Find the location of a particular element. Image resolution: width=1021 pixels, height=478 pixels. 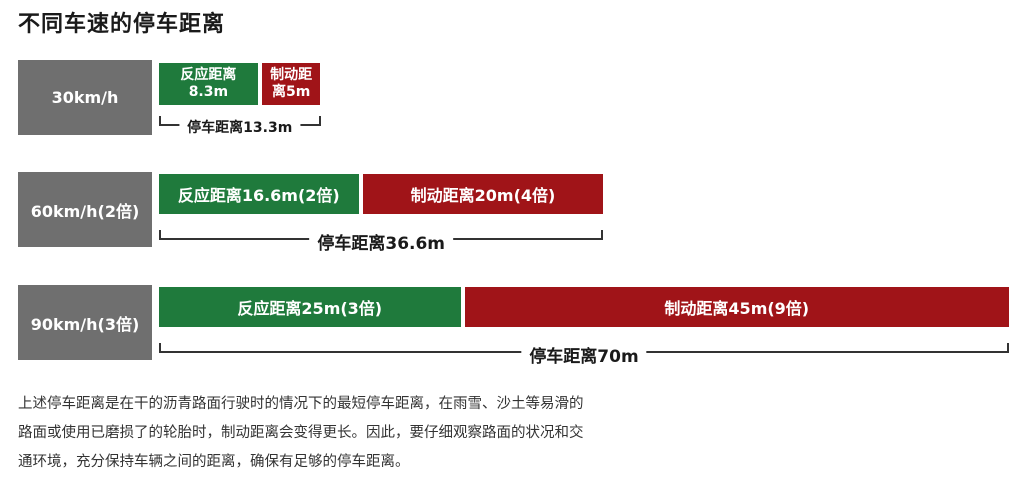

total-distance-bracket: 停车距离36.6m is located at coordinates (381, 241).